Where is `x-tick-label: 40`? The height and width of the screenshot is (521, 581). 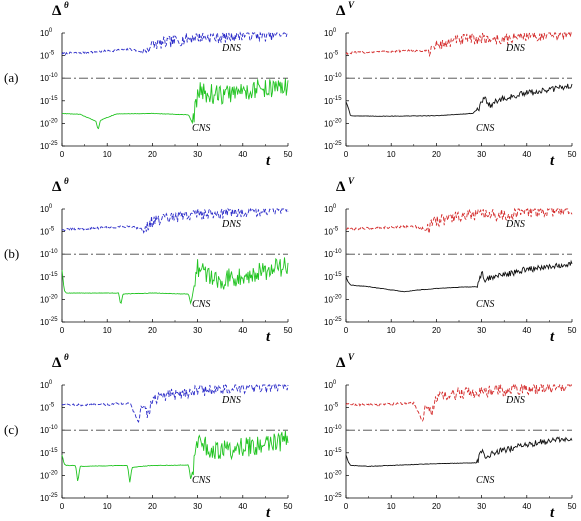
x-tick-label: 40 is located at coordinates (526, 154).